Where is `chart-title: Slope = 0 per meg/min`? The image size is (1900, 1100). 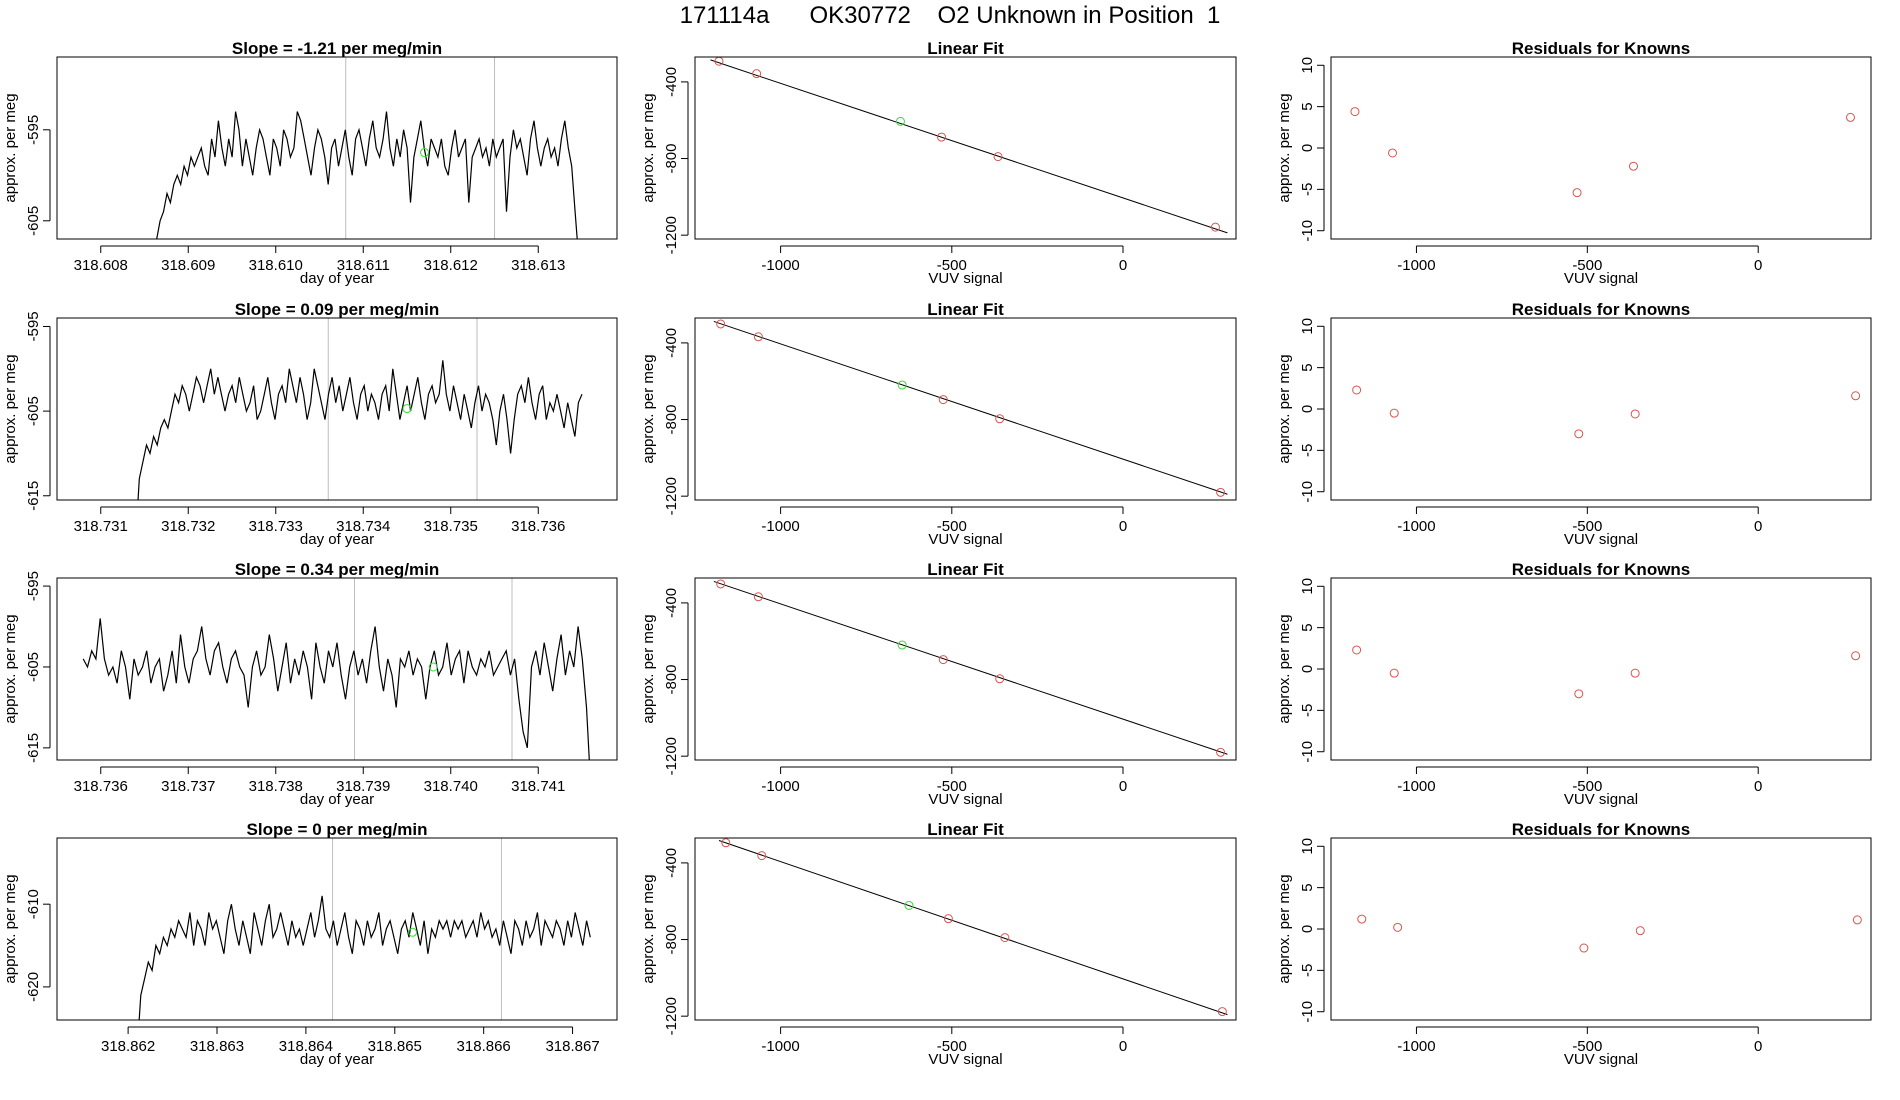
chart-title: Slope = 0 per meg/min is located at coordinates (337, 829).